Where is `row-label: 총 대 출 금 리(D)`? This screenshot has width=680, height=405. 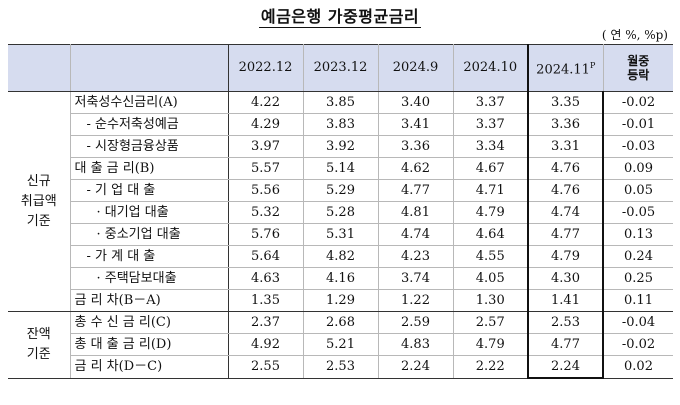 row-label: 총 대 출 금 리(D) is located at coordinates (149, 344).